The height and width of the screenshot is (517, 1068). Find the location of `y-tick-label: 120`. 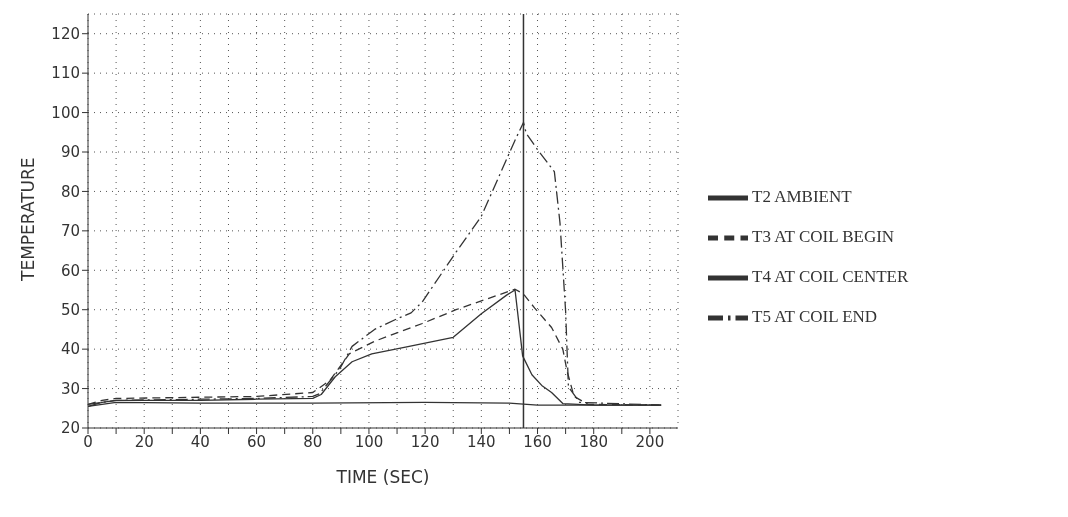

y-tick-label: 120 is located at coordinates (65, 34).